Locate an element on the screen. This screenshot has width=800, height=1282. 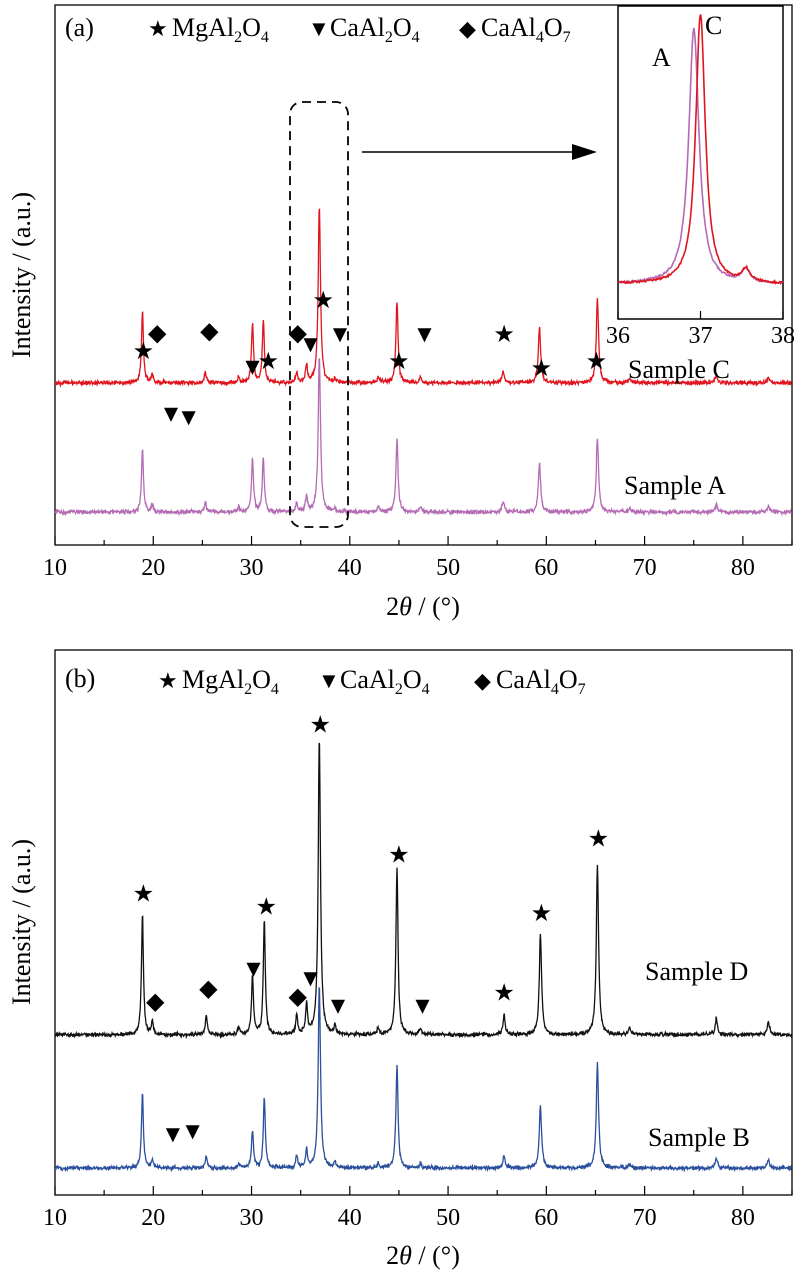
sample-b-label: Sample B is located at coordinates (699, 1137).